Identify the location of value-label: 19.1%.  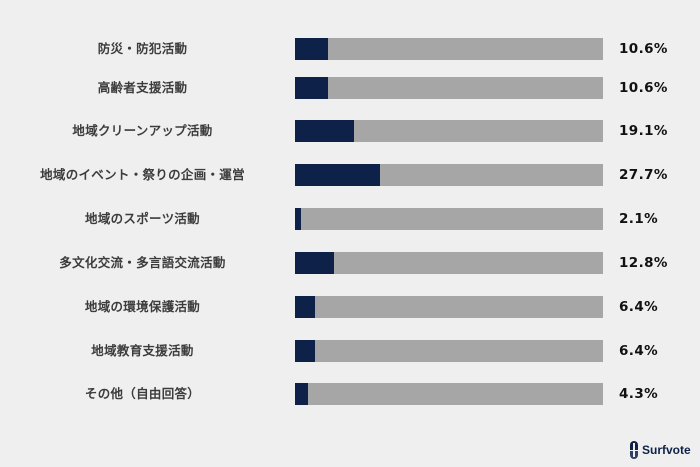
(643, 131).